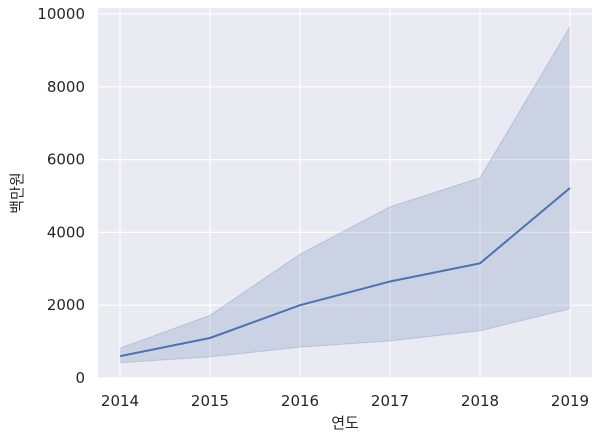 The width and height of the screenshot is (602, 443). I want to click on confidence-band-lower-edge, so click(345, 336).